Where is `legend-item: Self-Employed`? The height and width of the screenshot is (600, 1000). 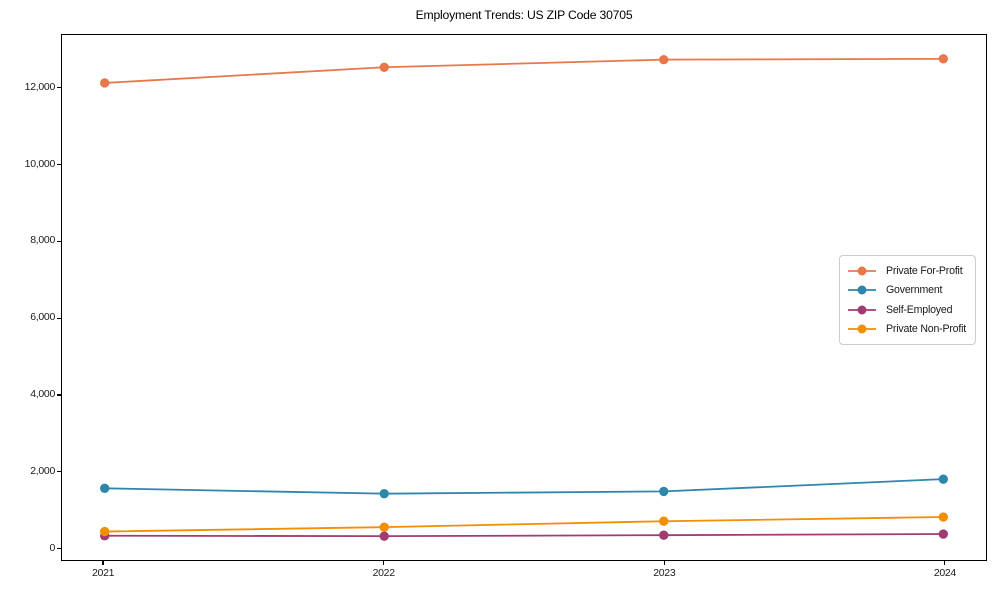 legend-item: Self-Employed is located at coordinates (906, 310).